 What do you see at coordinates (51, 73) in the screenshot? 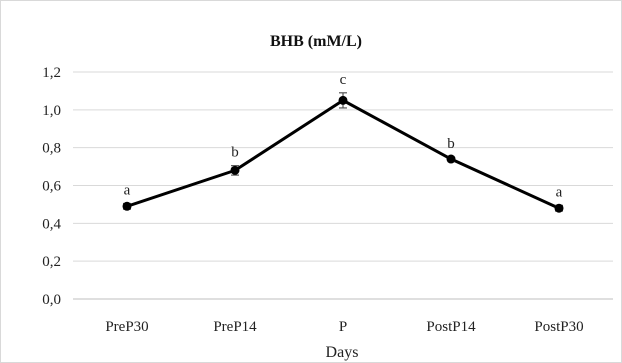
I see `y-tick-label: 1,2` at bounding box center [51, 73].